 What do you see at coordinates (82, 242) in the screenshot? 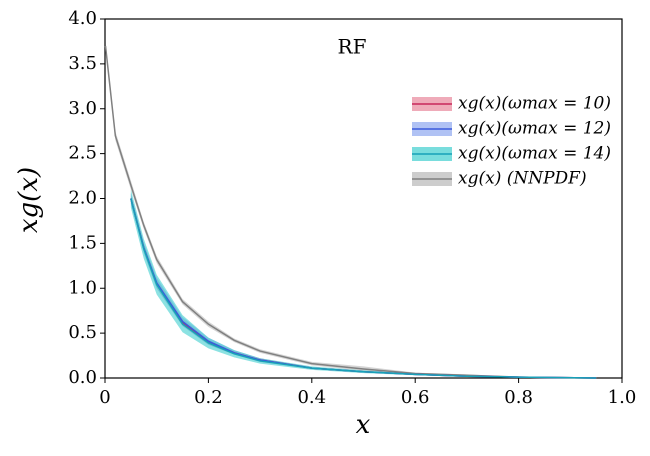
I see `y-tick-label: 1.5` at bounding box center [82, 242].